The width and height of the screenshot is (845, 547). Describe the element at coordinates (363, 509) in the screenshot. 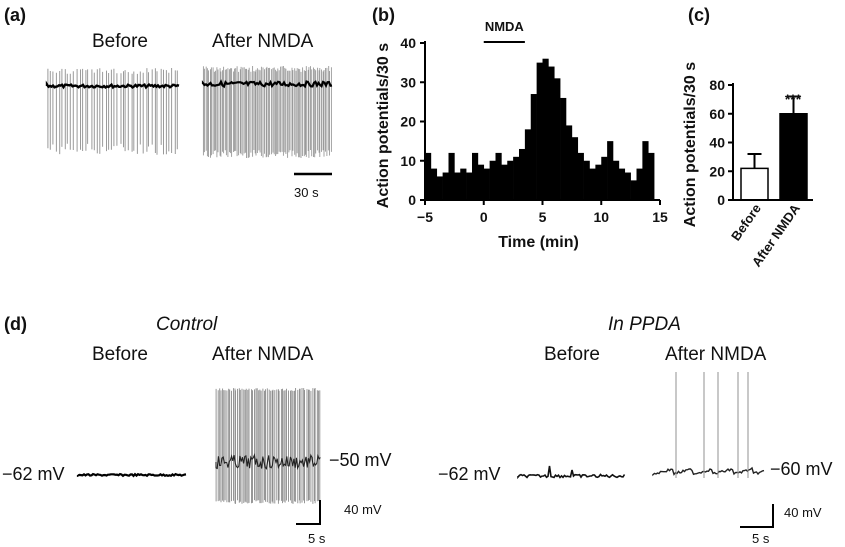

I see `control-voltage-scale-label: 40 mV` at that location.